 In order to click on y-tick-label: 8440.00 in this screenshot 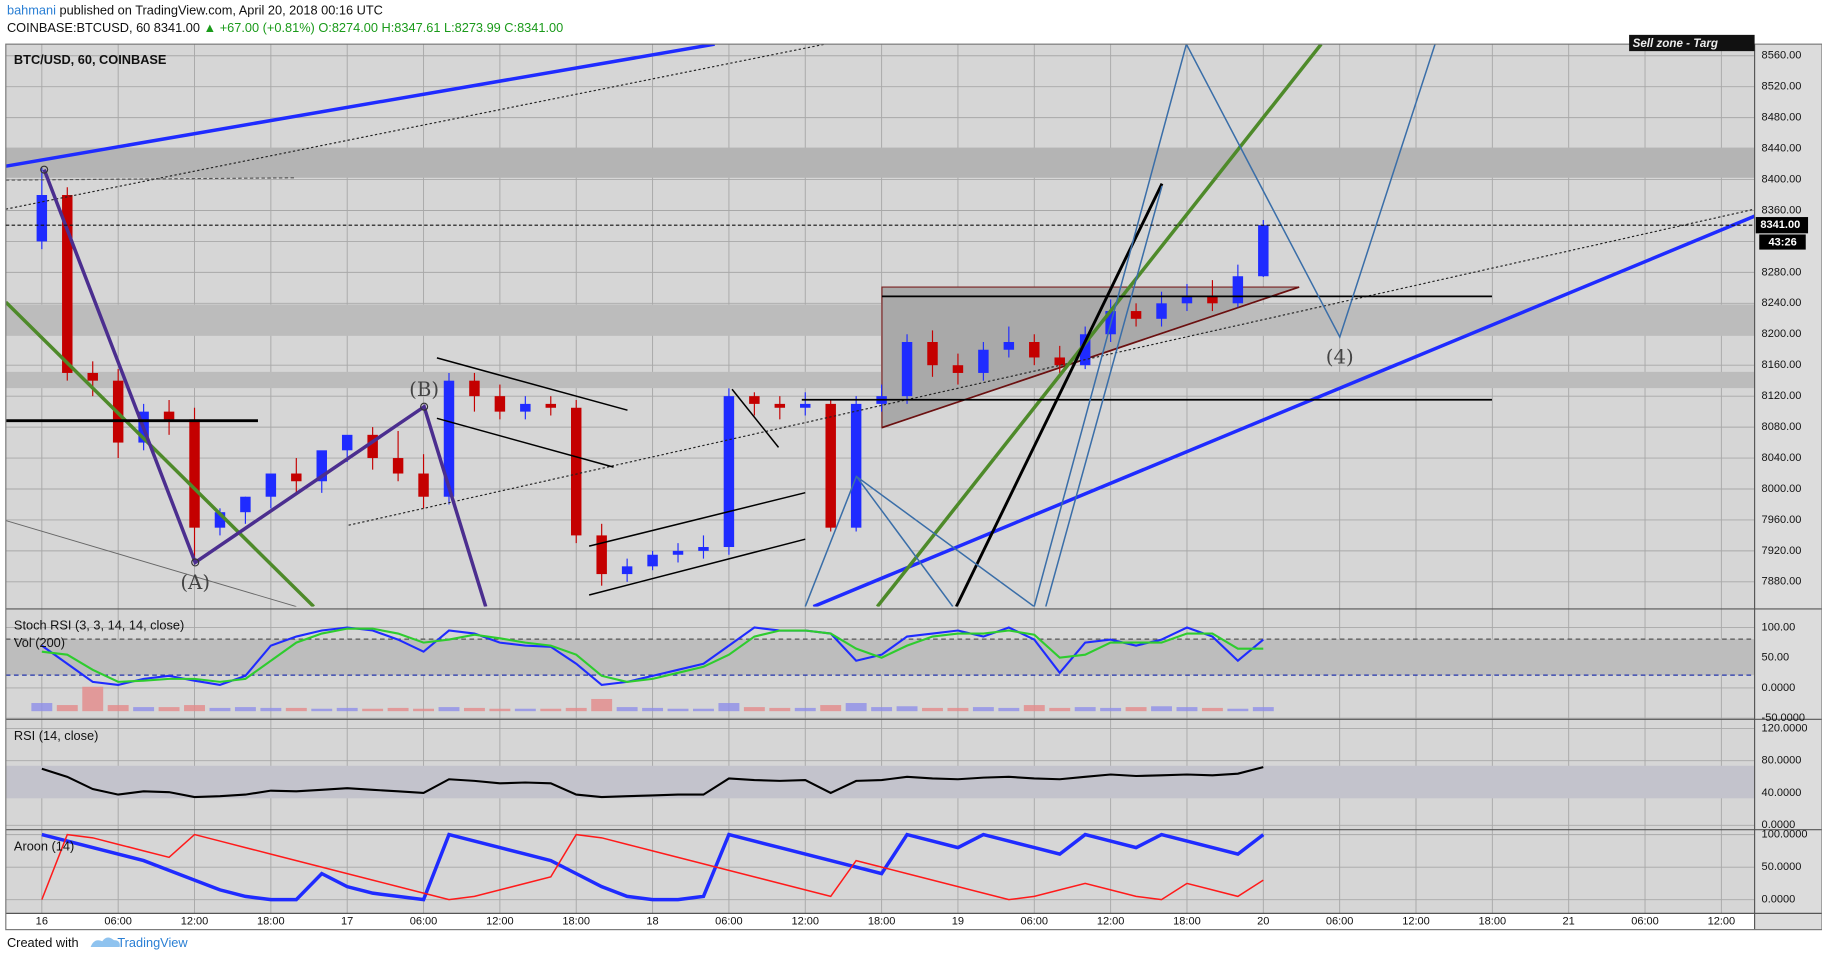, I will do `click(1782, 149)`.